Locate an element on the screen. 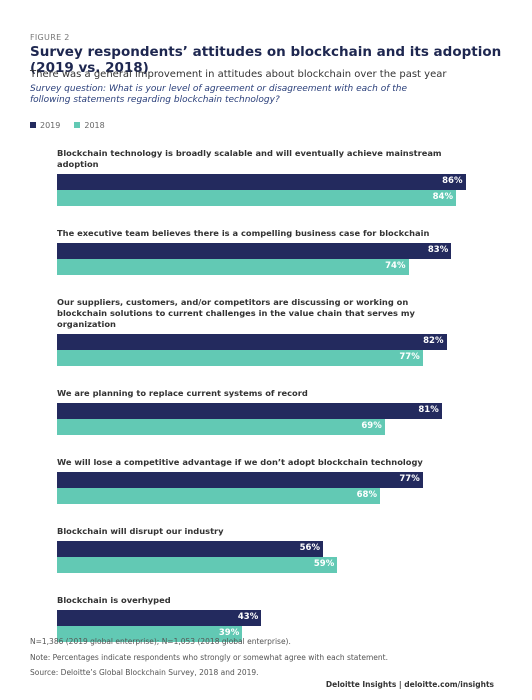 The height and width of the screenshot is (700, 532). bar: 59% is located at coordinates (197, 565).